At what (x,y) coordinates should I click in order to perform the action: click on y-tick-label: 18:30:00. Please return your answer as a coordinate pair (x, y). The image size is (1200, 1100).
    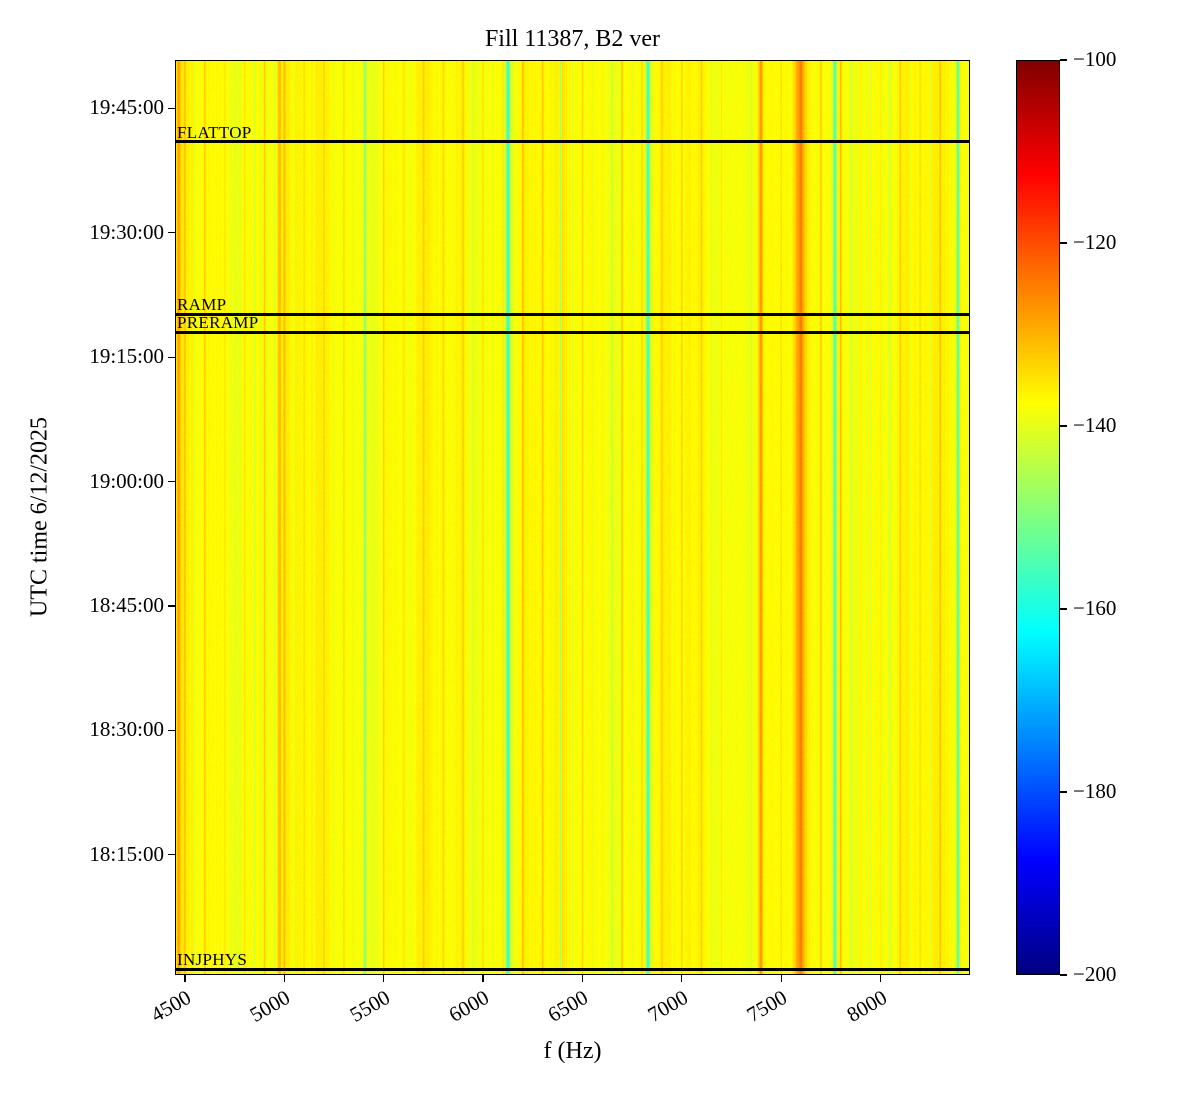
    Looking at the image, I should click on (126, 729).